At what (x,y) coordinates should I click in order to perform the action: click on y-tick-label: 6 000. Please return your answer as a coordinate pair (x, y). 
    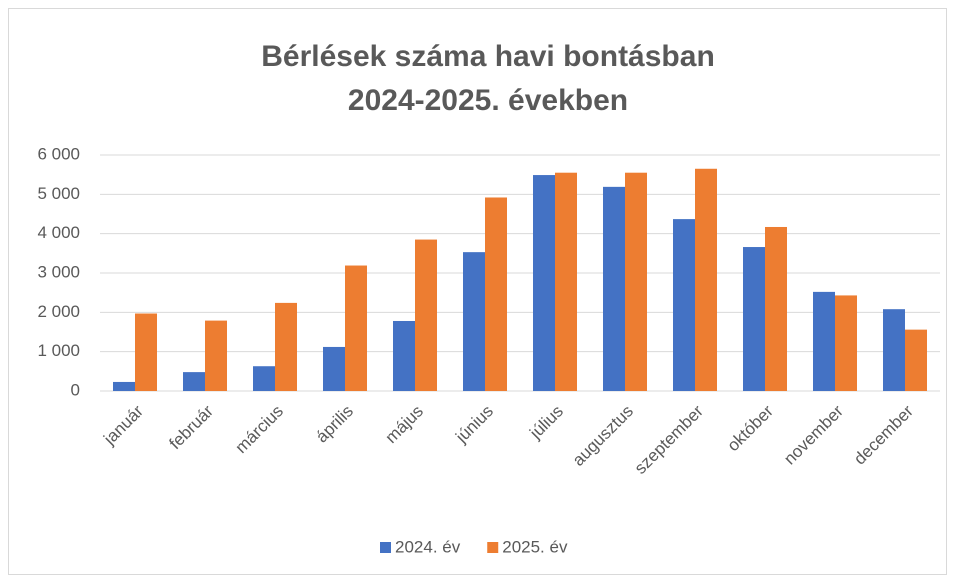
    Looking at the image, I should click on (58, 153).